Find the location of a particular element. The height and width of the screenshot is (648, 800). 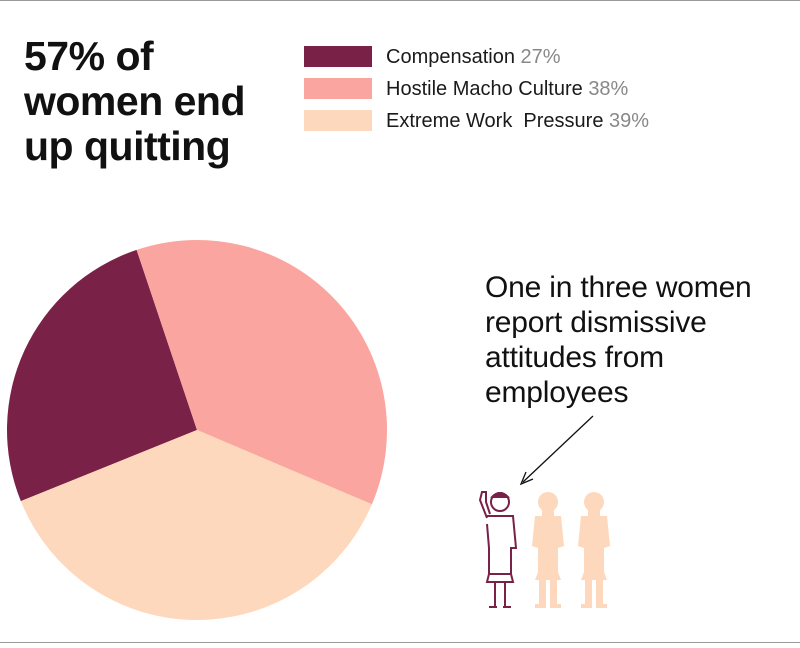

headline: 57% of women end up quitting is located at coordinates (135, 101).